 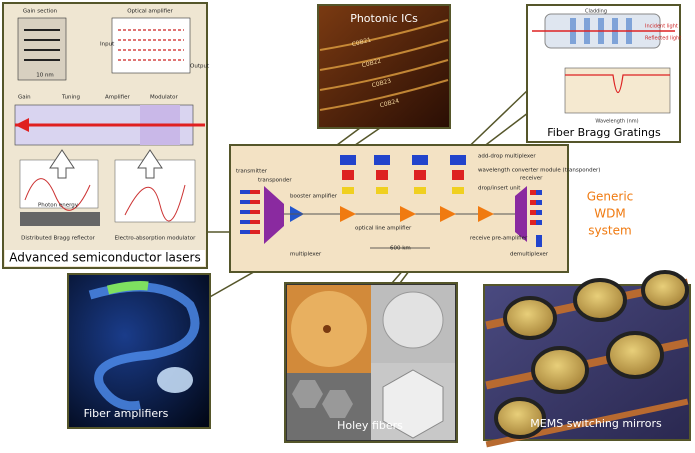 I want to click on wdm-label: receive pre-amplifier, so click(x=499, y=239).